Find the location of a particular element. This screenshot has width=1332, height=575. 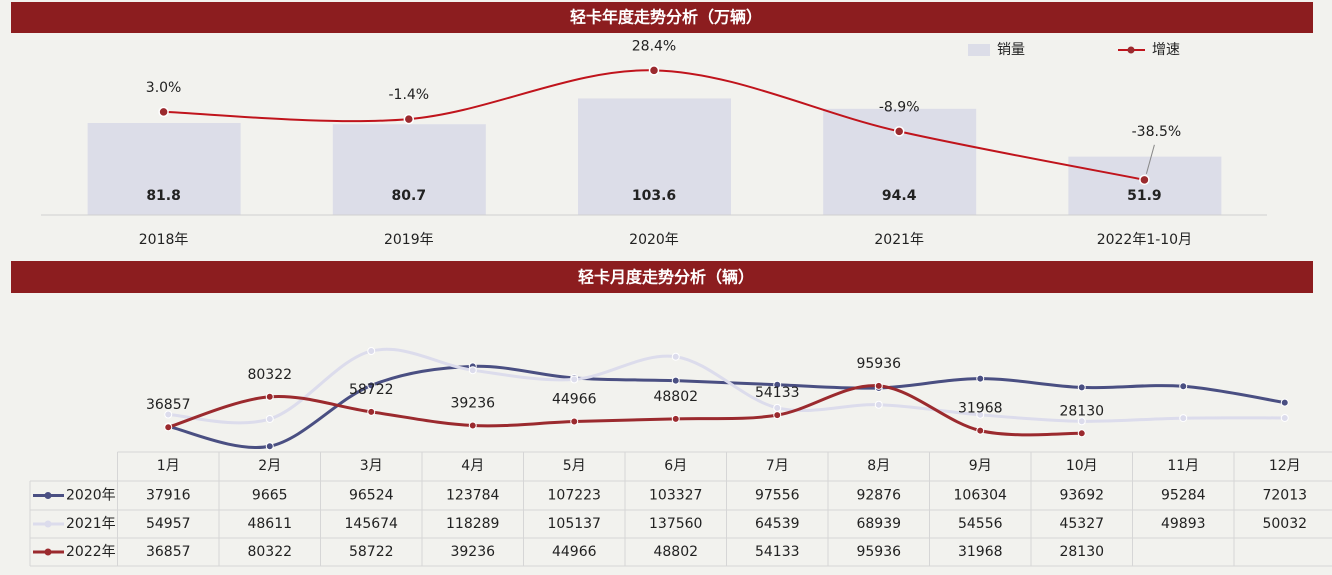

table-cell: 118289 is located at coordinates (472, 524).